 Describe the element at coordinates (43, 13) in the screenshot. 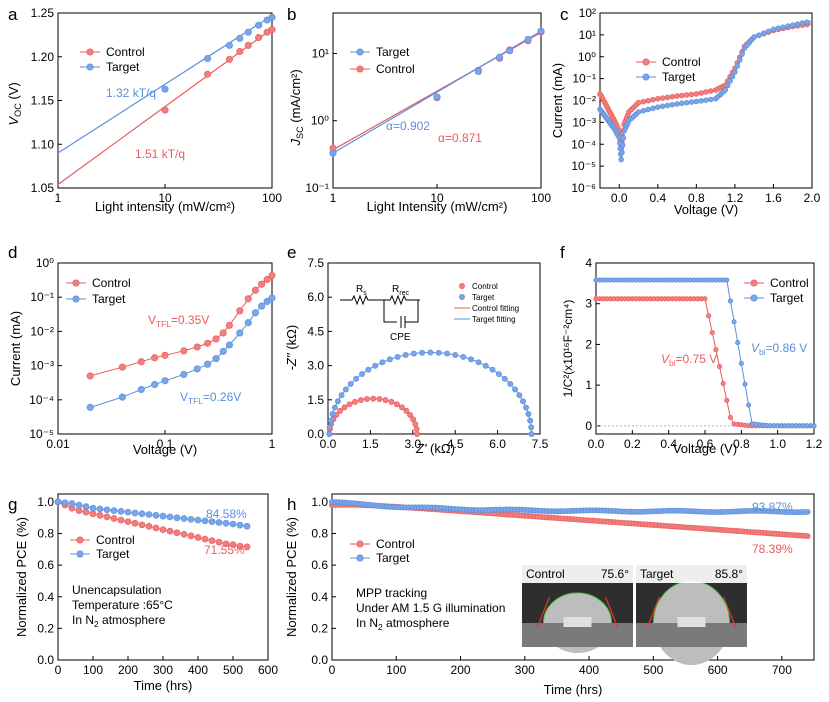

I see `y-tick-label: 1.25` at that location.